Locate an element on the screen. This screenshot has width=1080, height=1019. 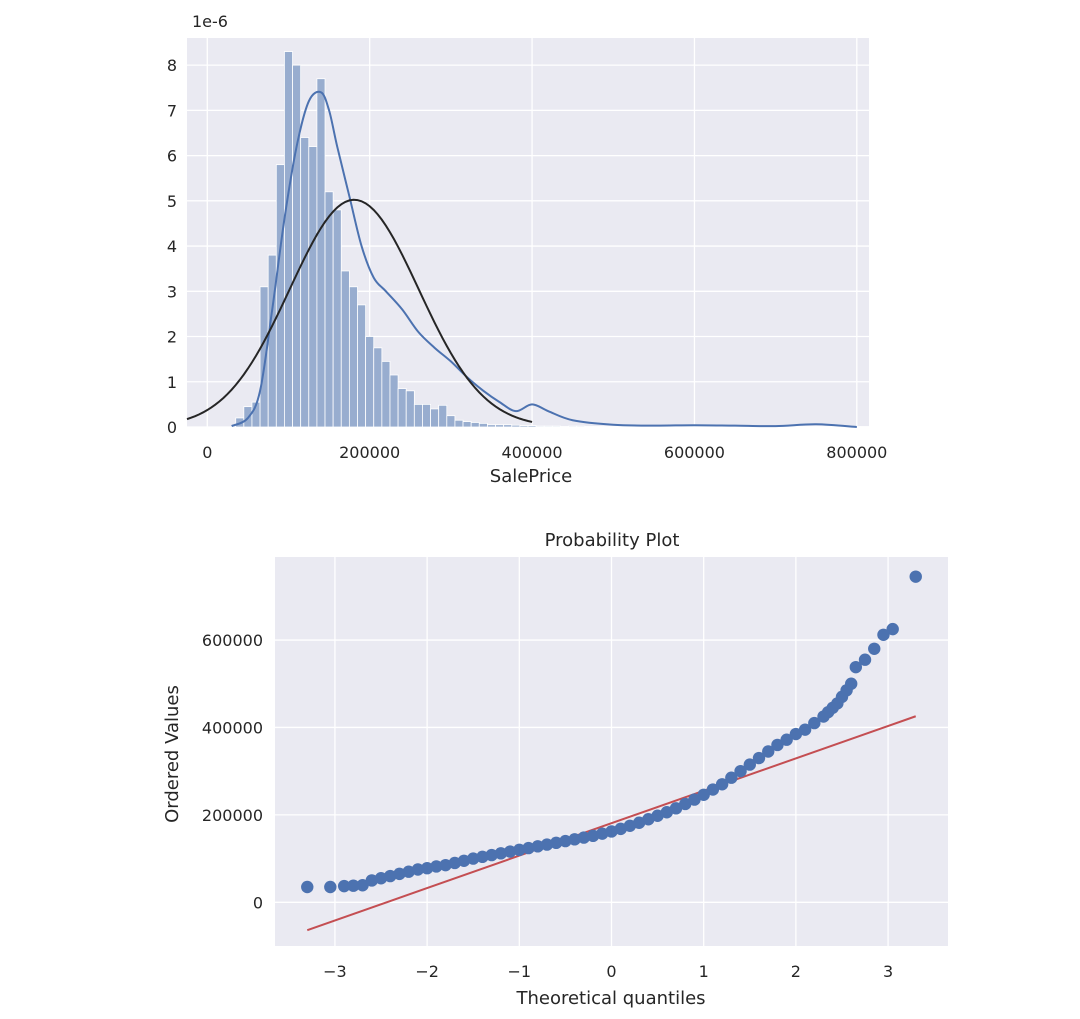
histogram-y-tick-label: 8 is located at coordinates (172, 65).